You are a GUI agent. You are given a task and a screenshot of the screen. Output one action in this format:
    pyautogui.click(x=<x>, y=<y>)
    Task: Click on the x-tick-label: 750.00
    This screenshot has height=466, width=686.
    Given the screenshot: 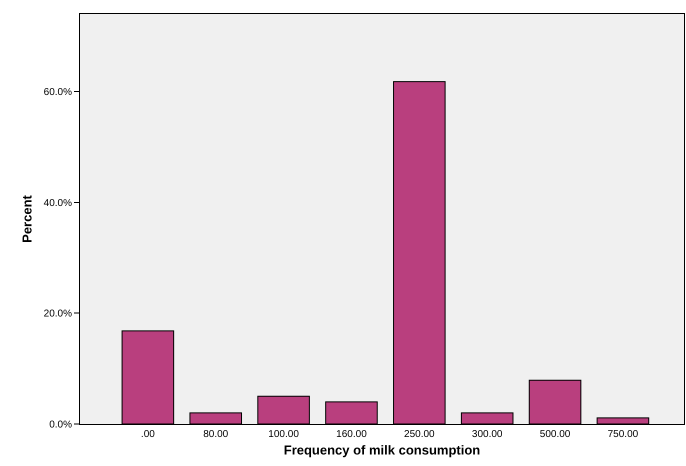 What is the action you would take?
    pyautogui.click(x=623, y=434)
    